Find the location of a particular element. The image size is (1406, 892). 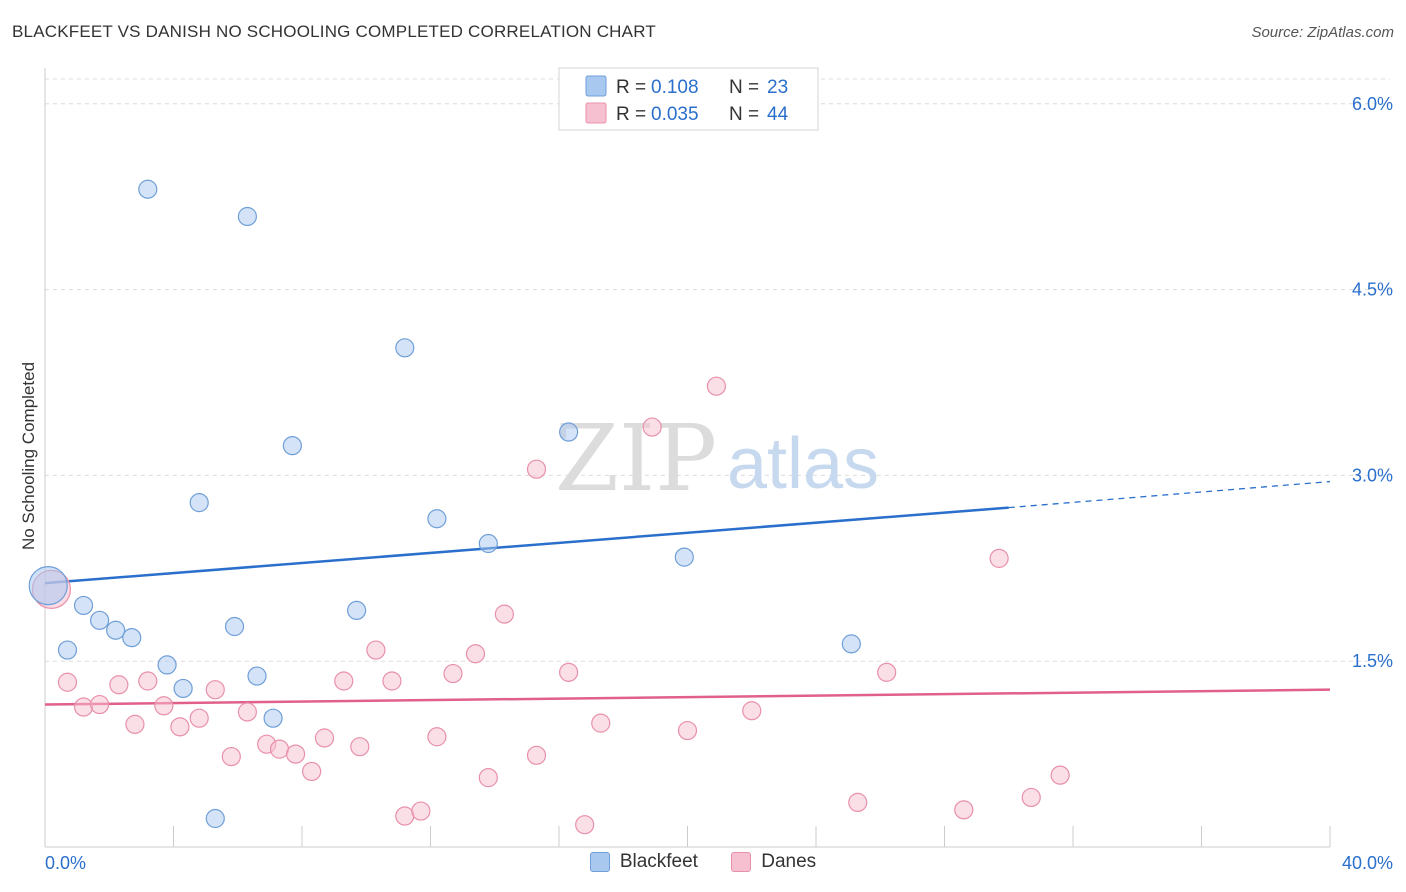

watermark: ZIP atlas is located at coordinates (717, 458).